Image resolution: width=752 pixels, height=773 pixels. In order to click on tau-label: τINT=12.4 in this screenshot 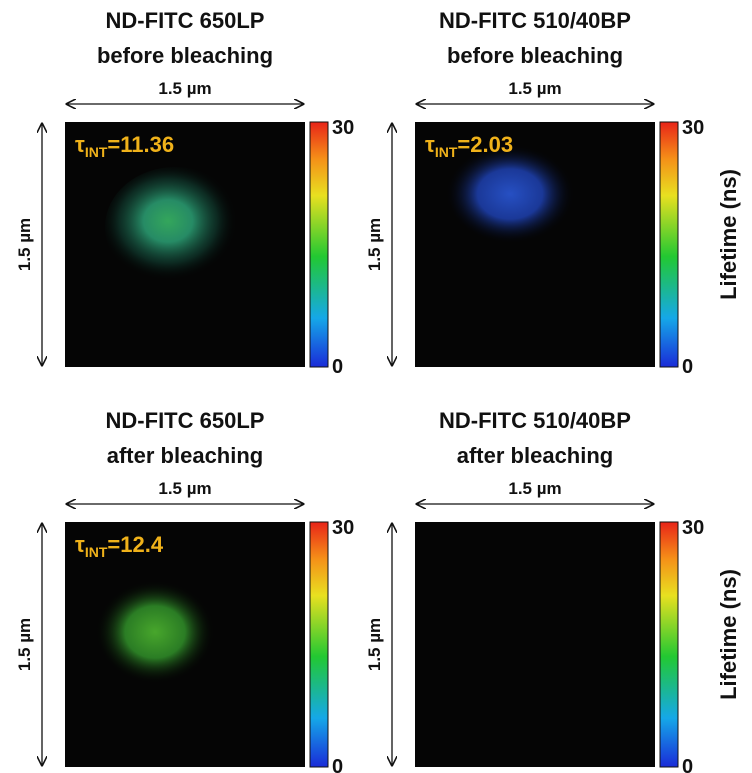, I will do `click(119, 546)`.